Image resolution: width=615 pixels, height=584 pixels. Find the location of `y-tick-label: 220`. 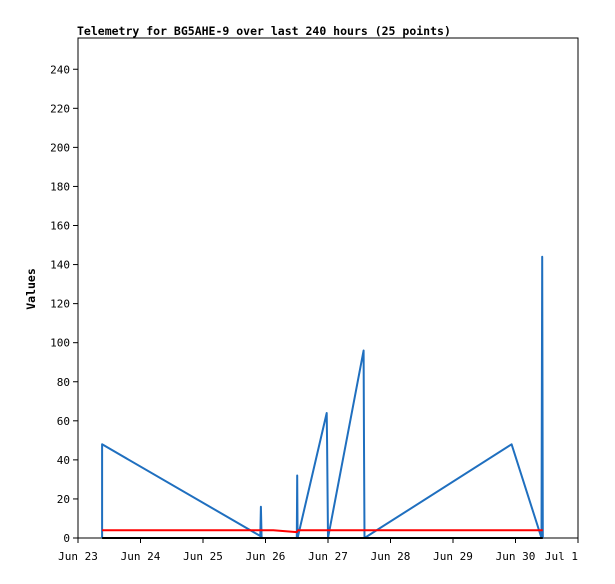

y-tick-label: 220 is located at coordinates (60, 108).